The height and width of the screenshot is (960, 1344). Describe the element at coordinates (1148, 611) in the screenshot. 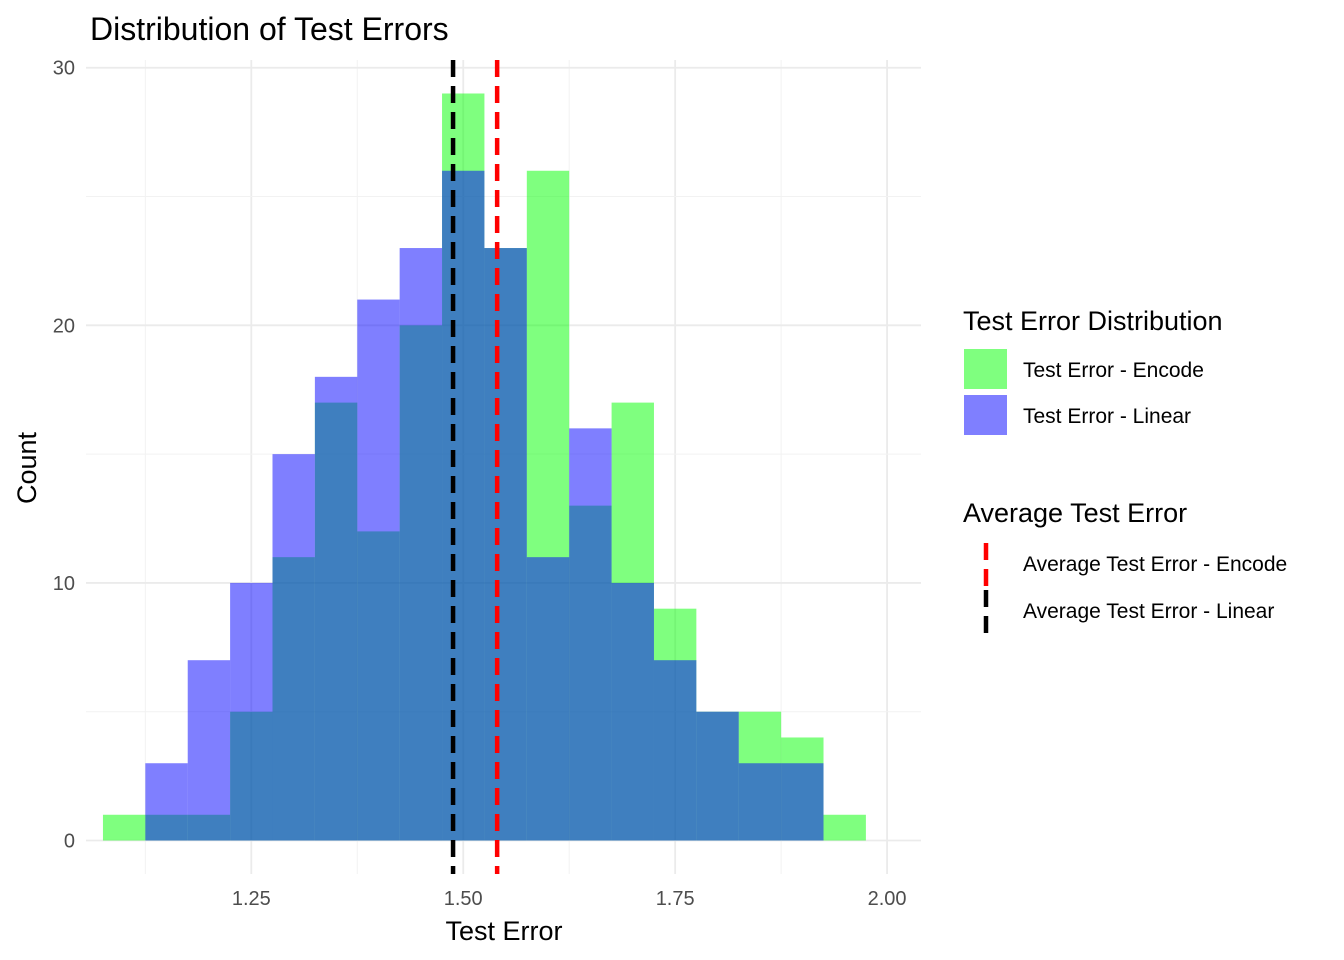

I see `legend-label: Average Test Error - Linear` at that location.